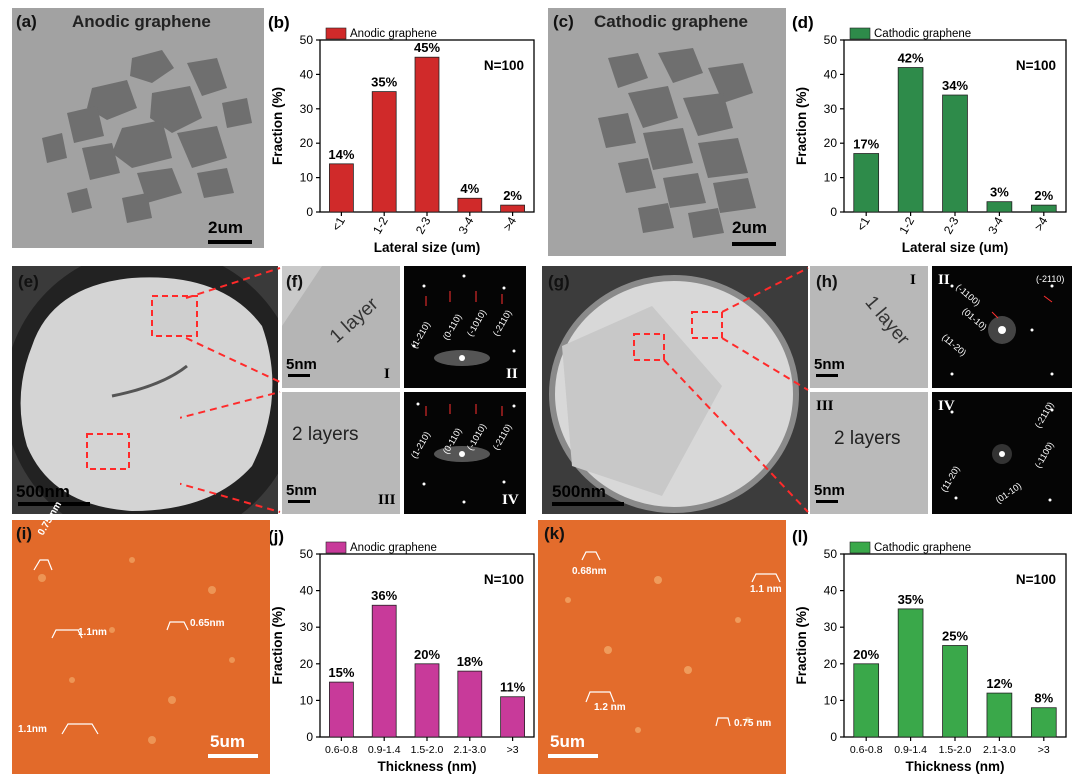  Describe the element at coordinates (753, 723) in the screenshot. I see `height-label-k-4: 0.75 nm` at that location.